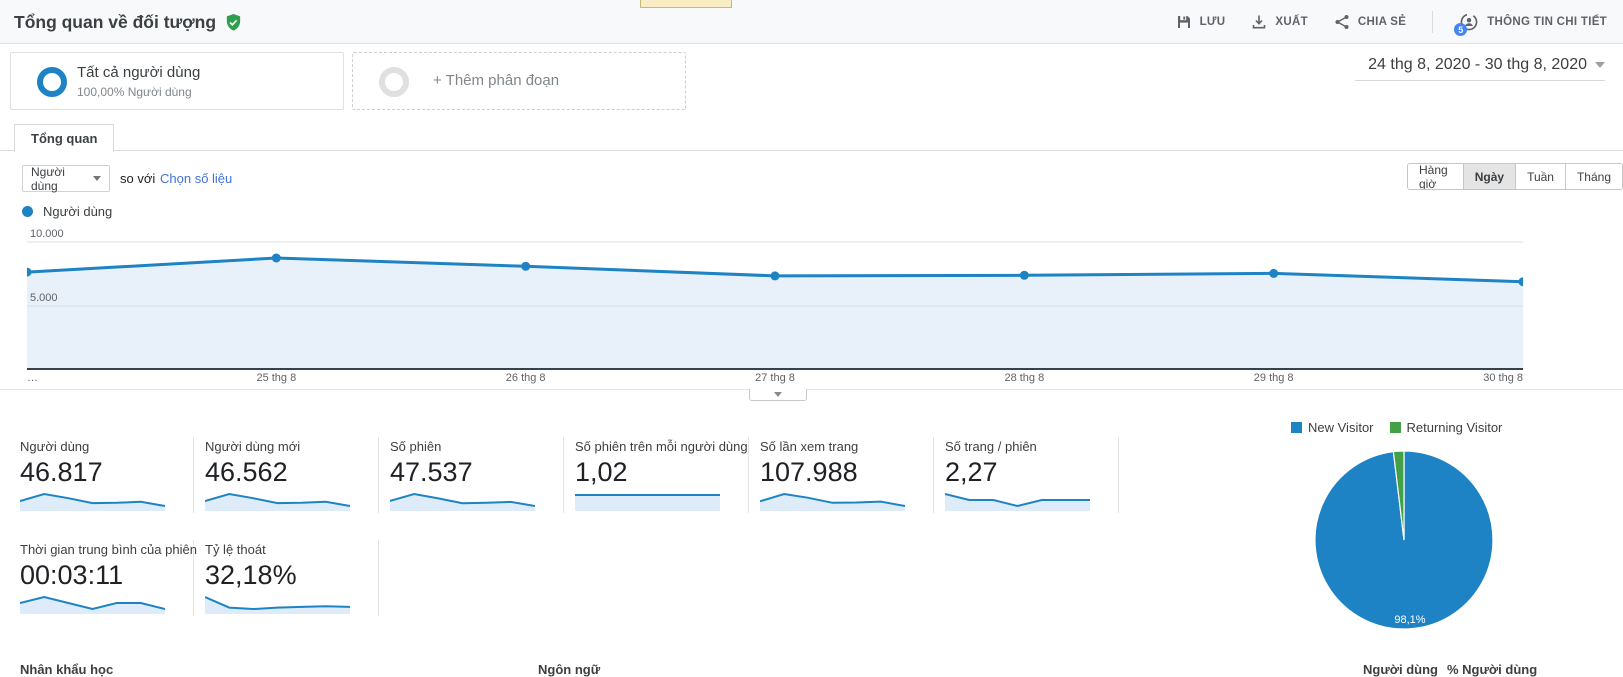 This screenshot has height=677, width=1623. Describe the element at coordinates (1477, 64) in the screenshot. I see `date-range-text: 24 thg 8, 2020 - 30 thg 8, 2020` at that location.